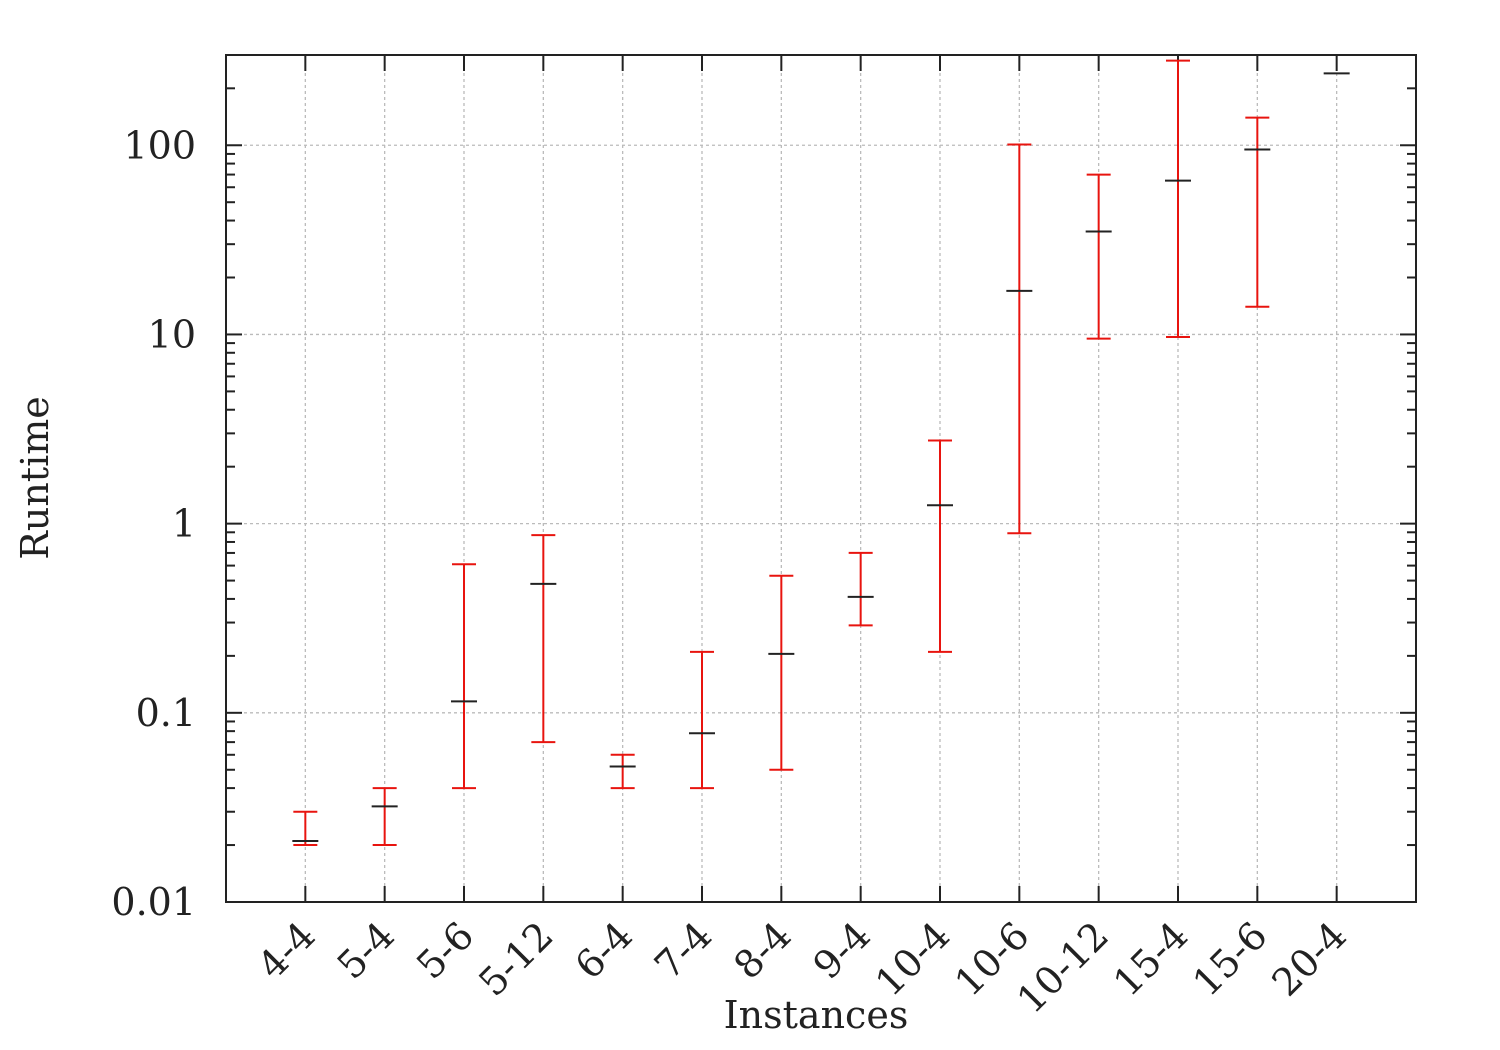  Describe the element at coordinates (842, 950) in the screenshot. I see `x-tick-label: 9-4` at that location.